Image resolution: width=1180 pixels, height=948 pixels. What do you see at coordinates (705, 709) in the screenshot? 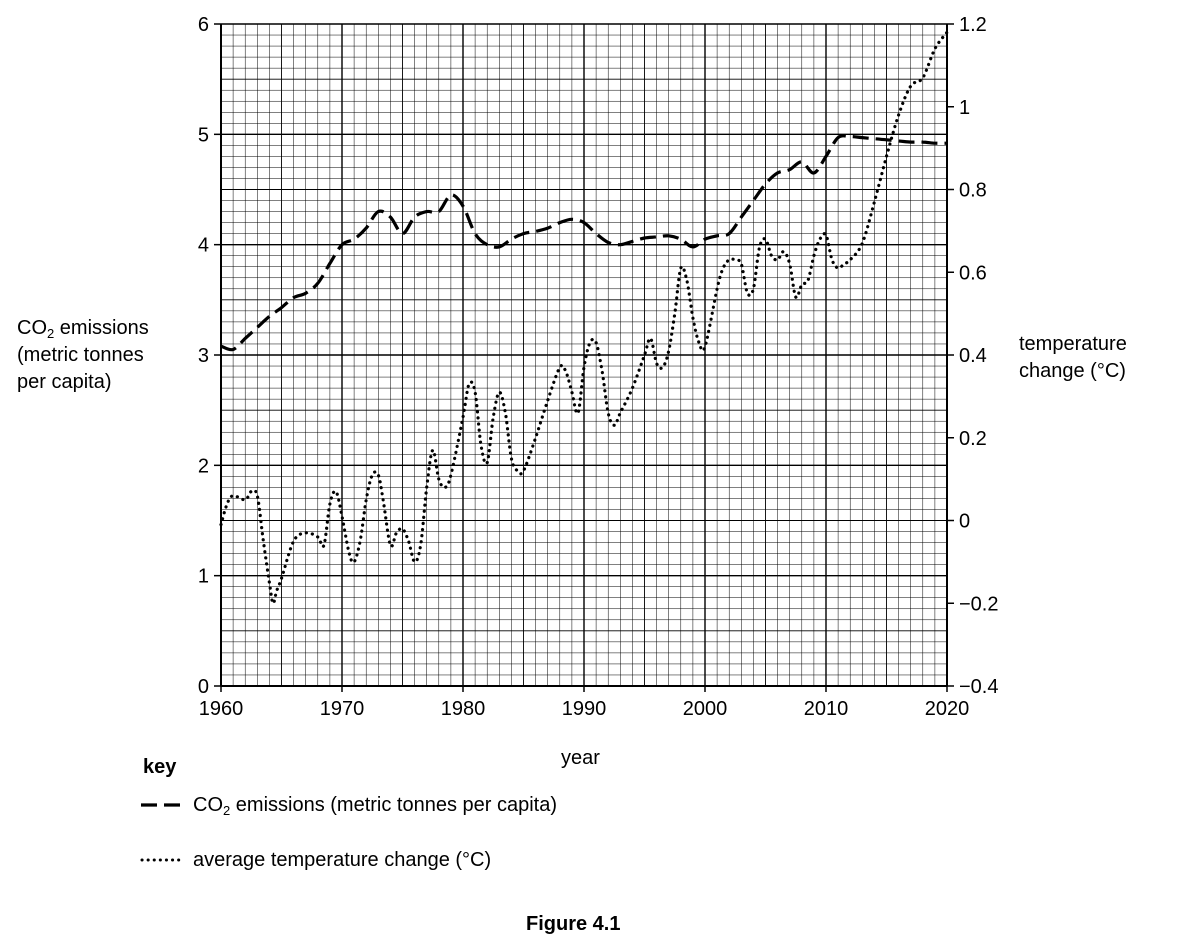
I see `x-tick-label: 2000` at bounding box center [705, 709].